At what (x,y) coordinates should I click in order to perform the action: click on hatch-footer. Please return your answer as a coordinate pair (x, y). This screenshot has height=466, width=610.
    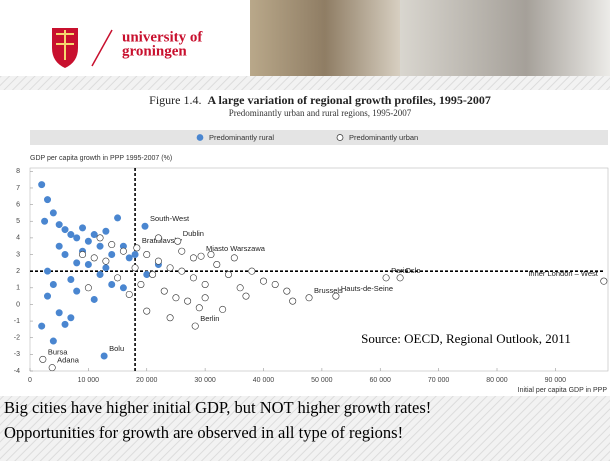
    Looking at the image, I should click on (305, 428).